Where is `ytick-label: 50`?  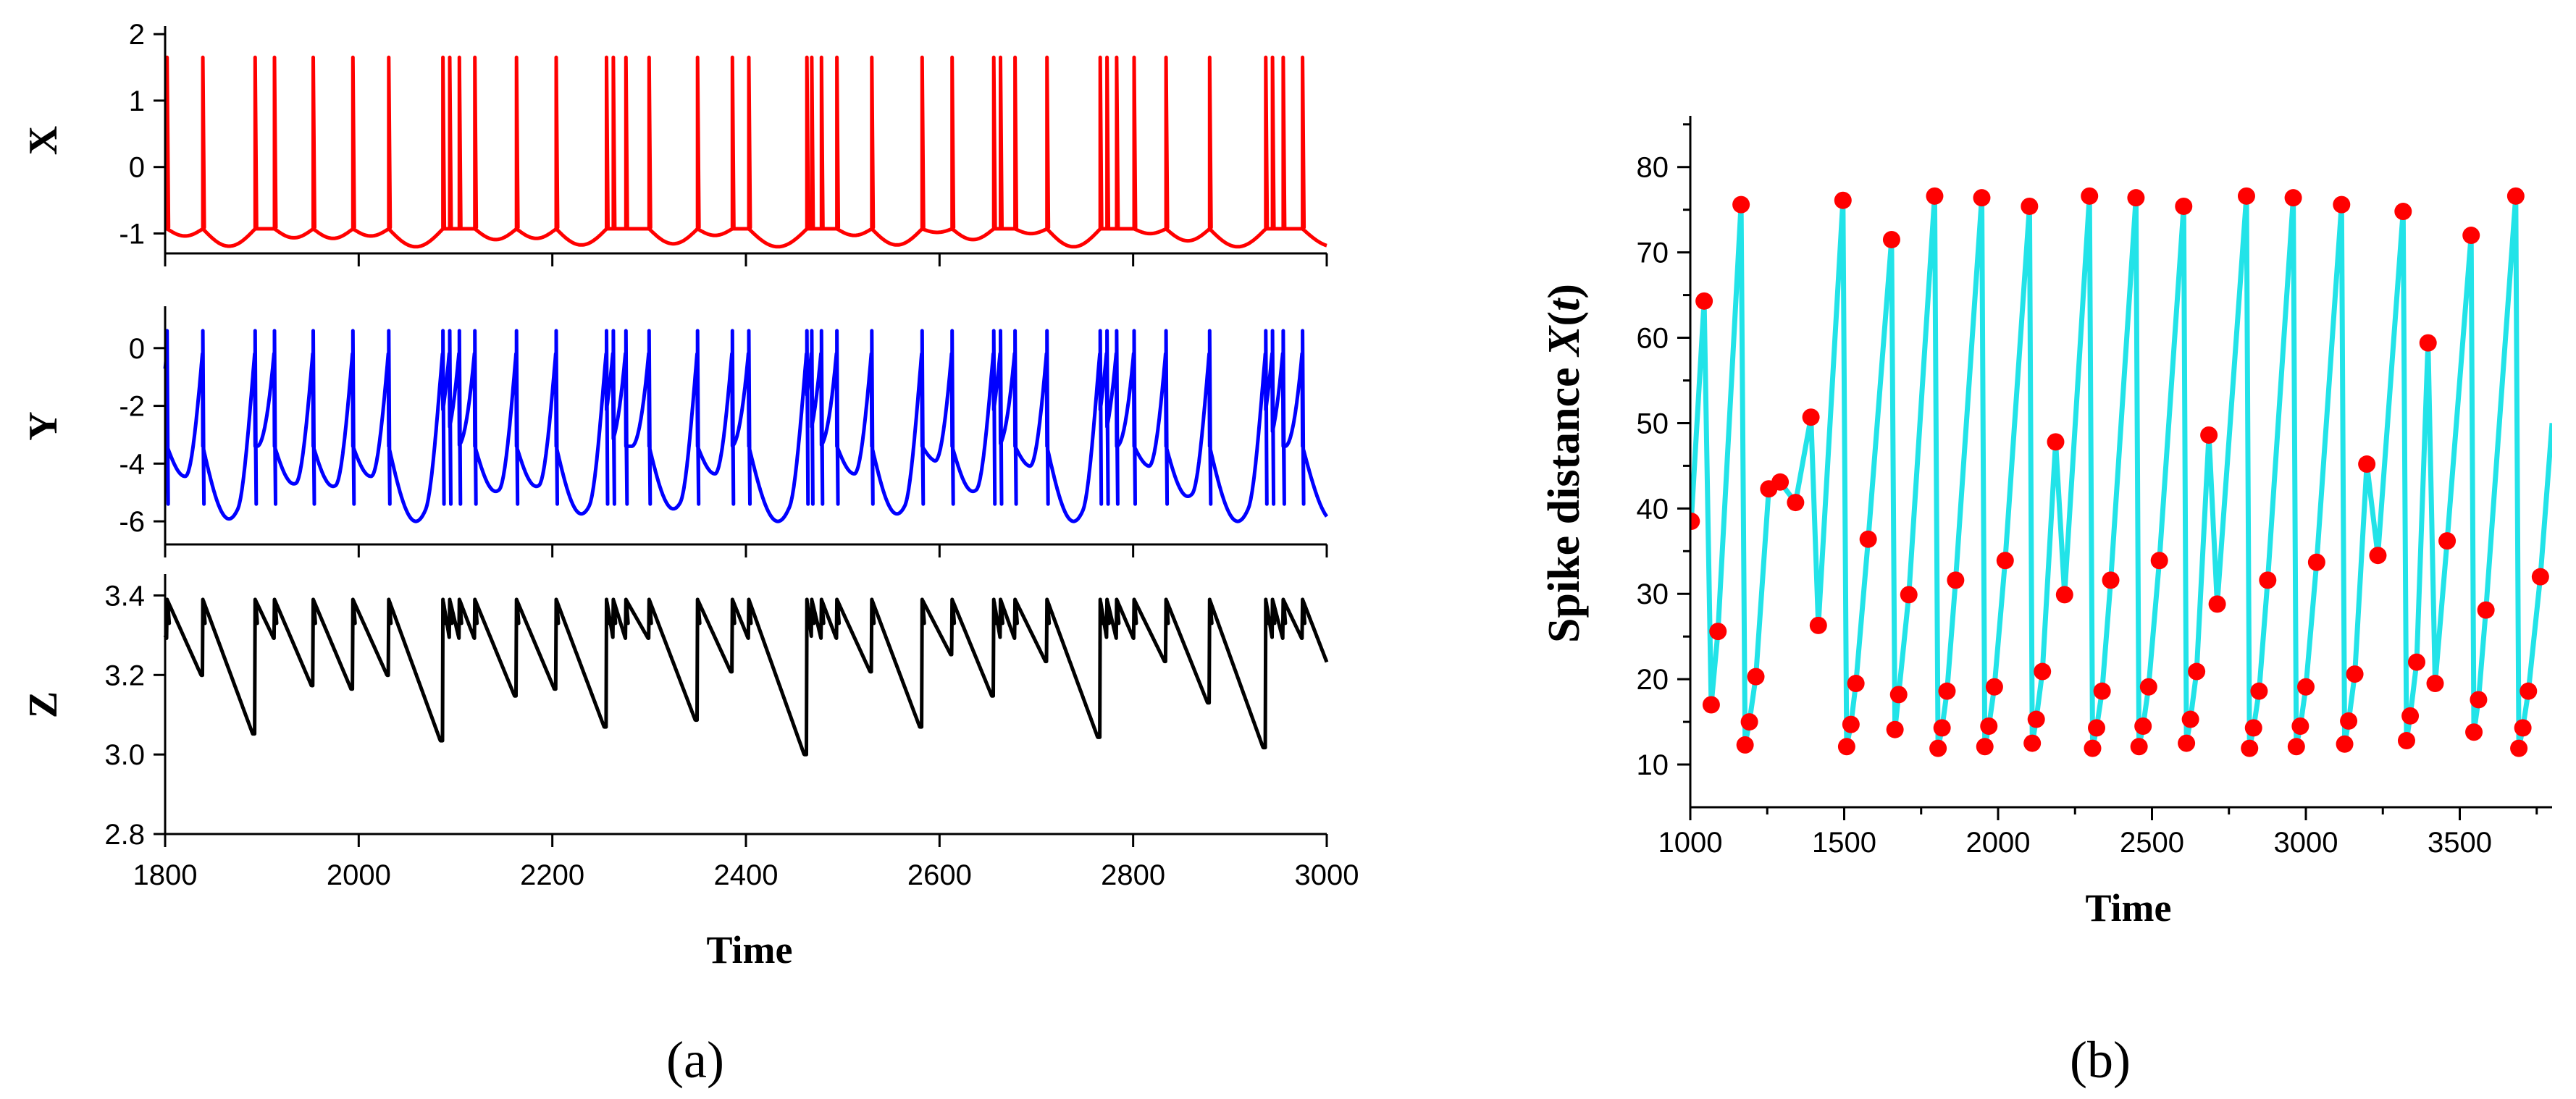 ytick-label: 50 is located at coordinates (1653, 423).